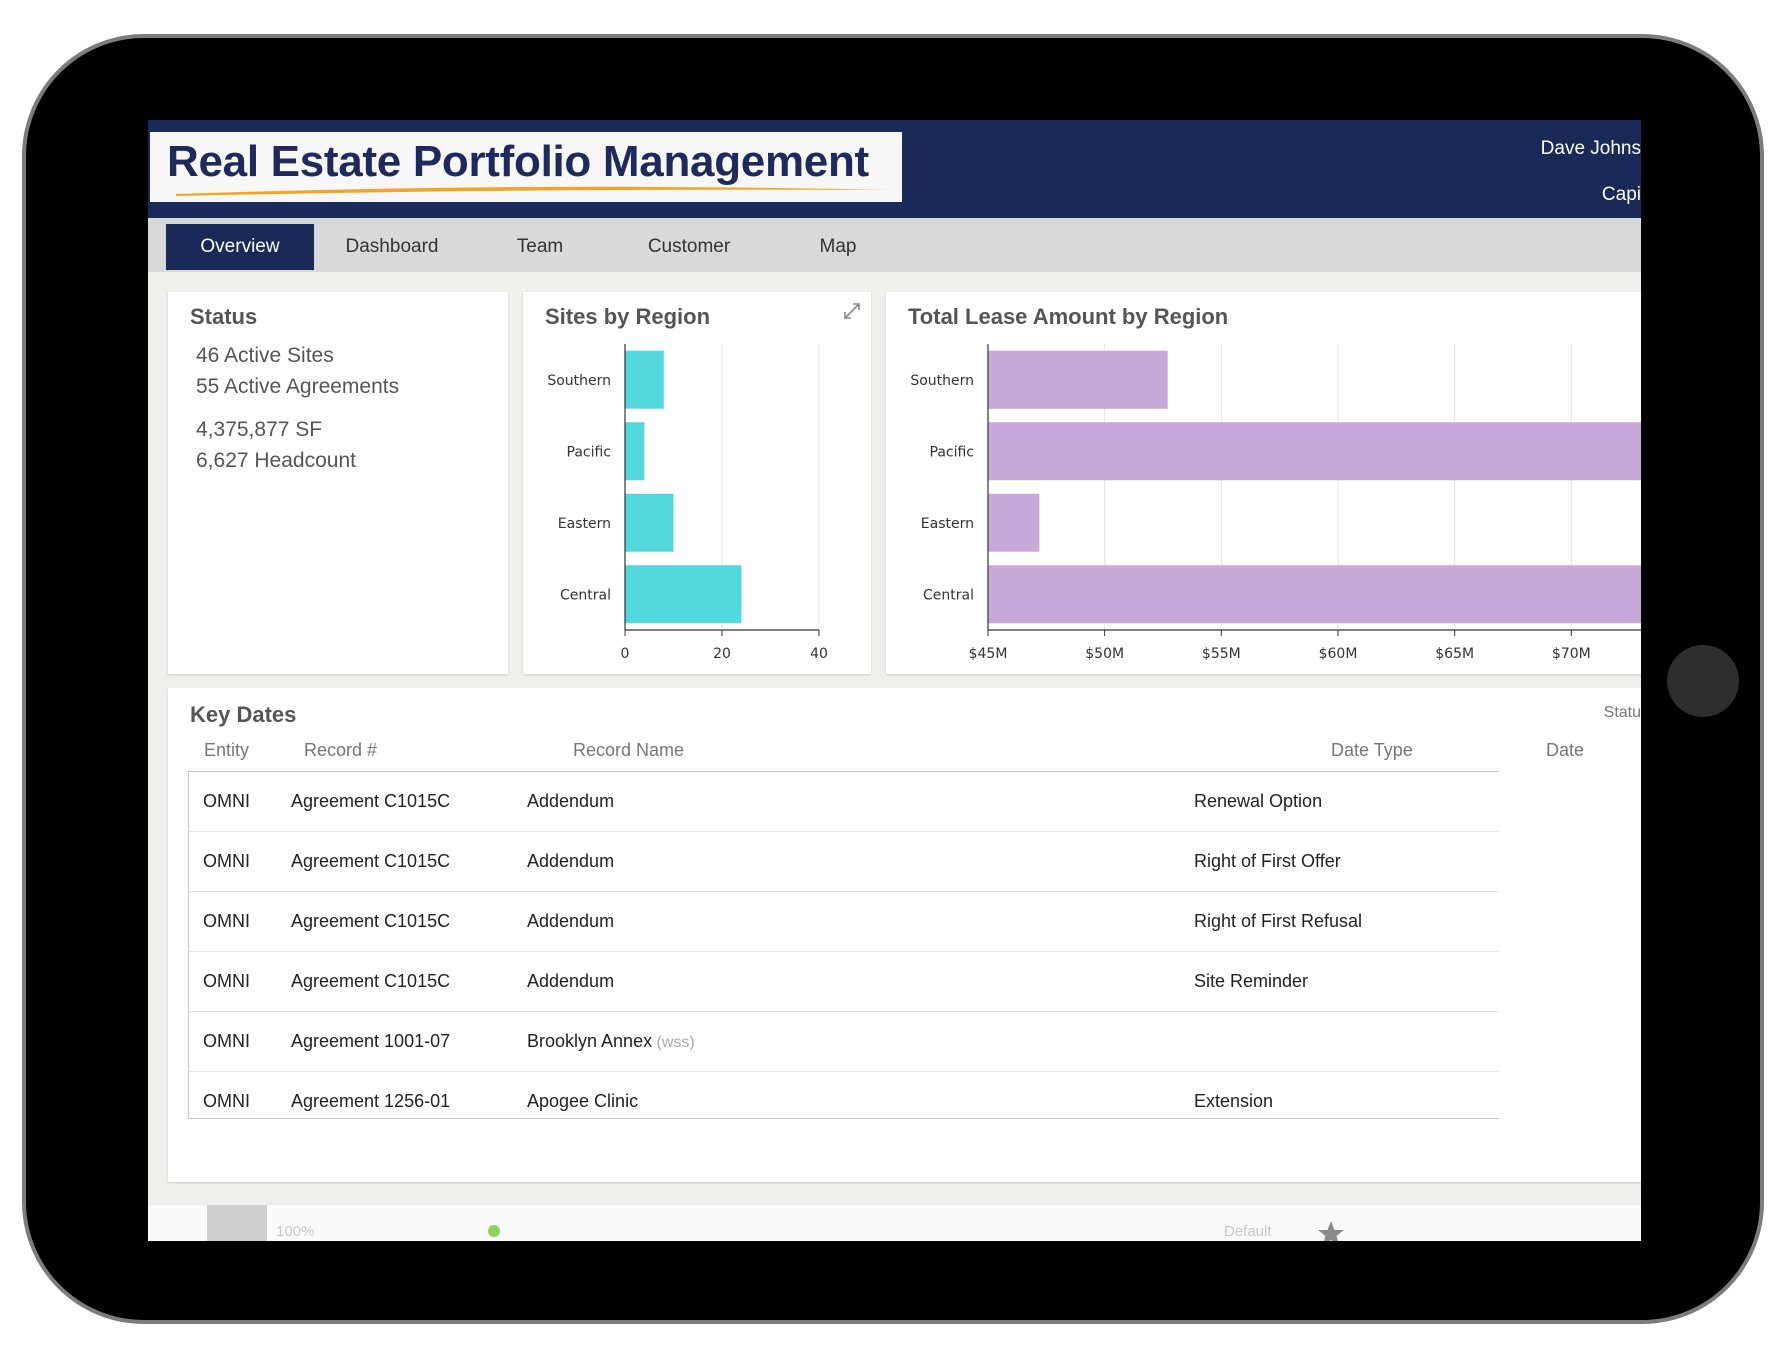  What do you see at coordinates (540, 246) in the screenshot?
I see `tab-team: Team` at bounding box center [540, 246].